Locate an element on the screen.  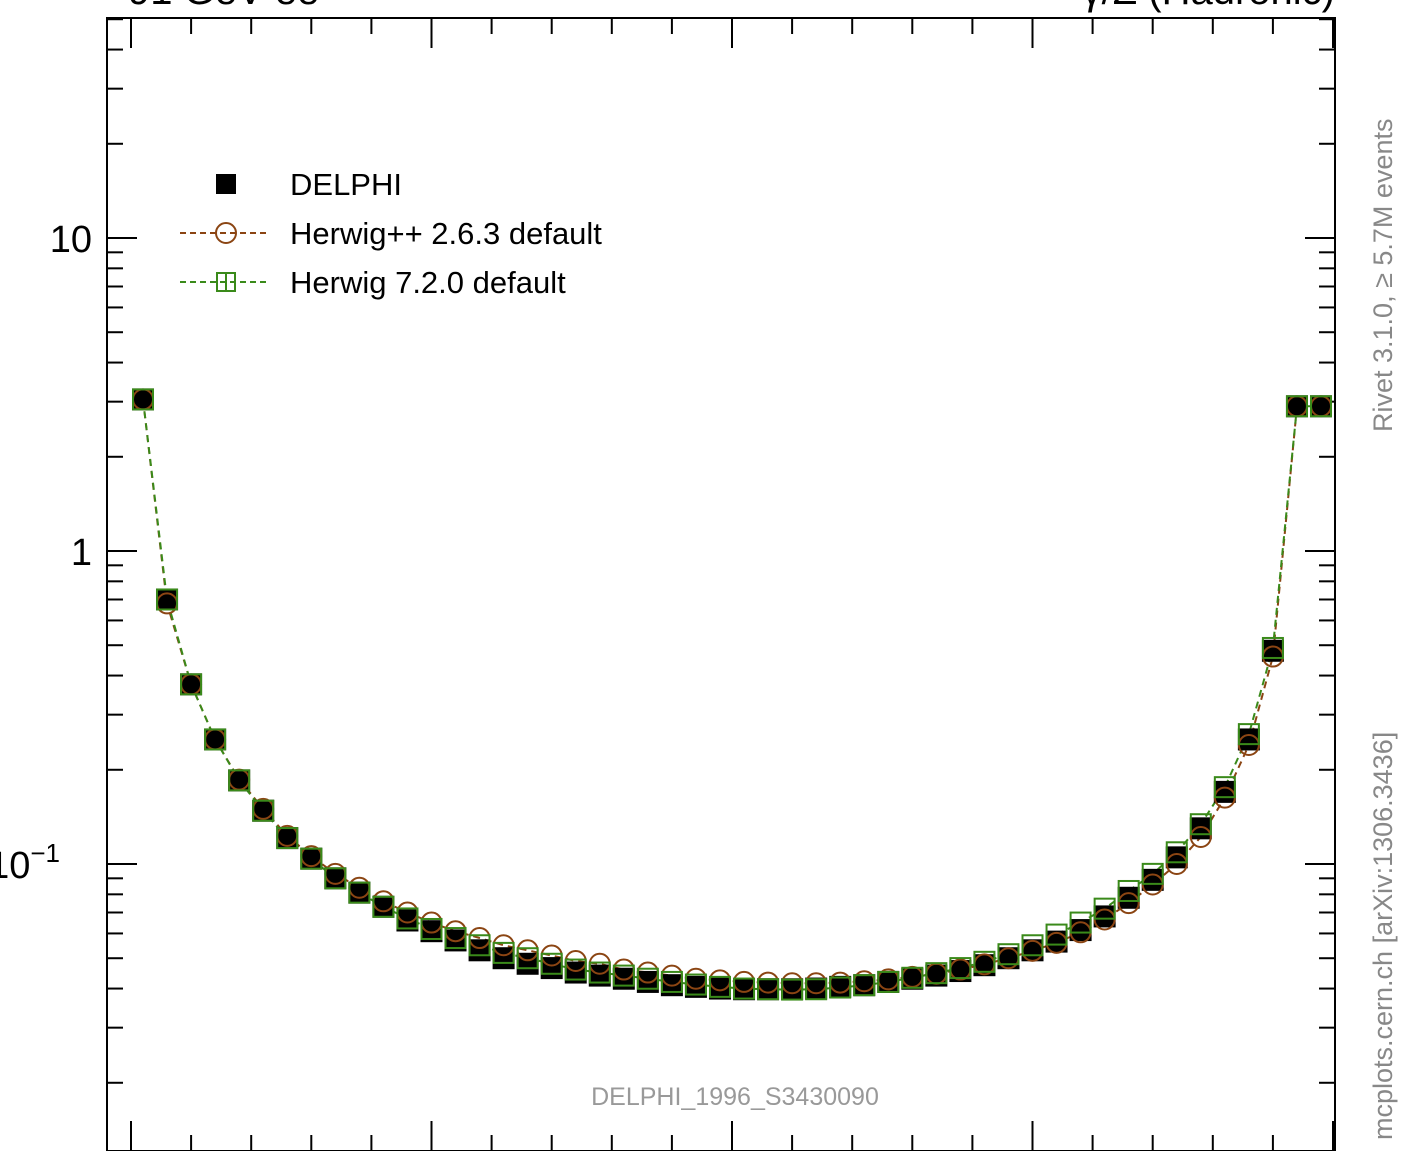
legend-label-delphi: DELPHI is located at coordinates (346, 184).